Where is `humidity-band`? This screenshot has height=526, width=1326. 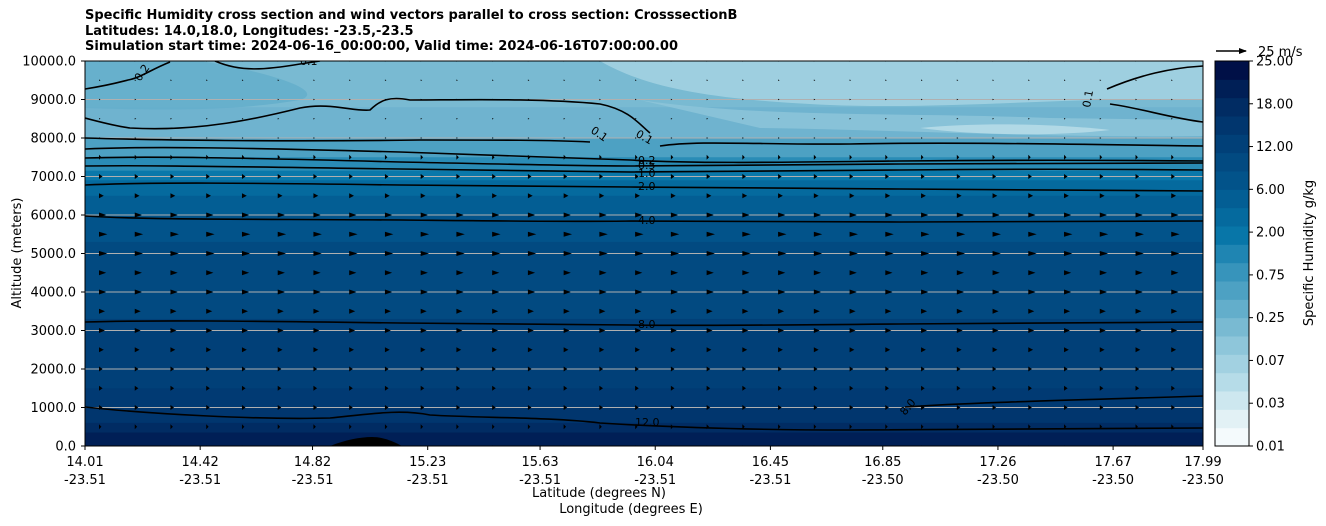
humidity-band is located at coordinates (901, 84).